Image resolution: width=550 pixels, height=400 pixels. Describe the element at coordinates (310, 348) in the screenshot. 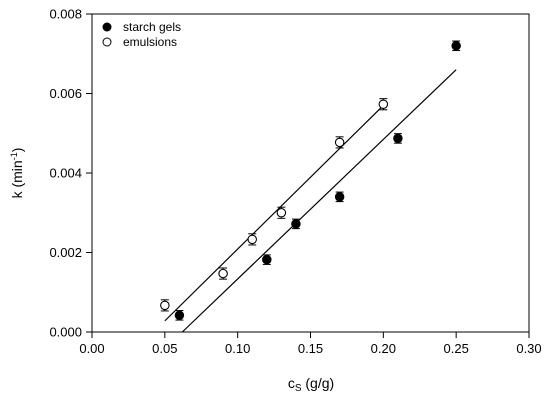

I see `x-tick-label: 0.15` at that location.